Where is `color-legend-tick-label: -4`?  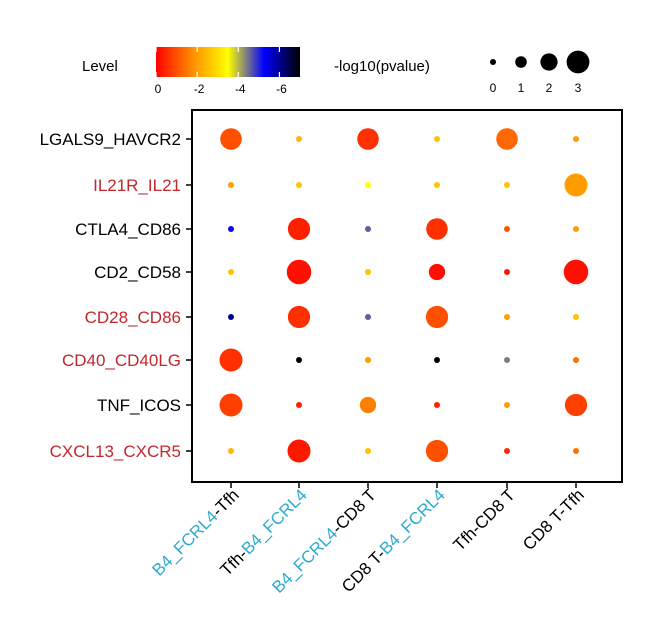
color-legend-tick-label: -4 is located at coordinates (240, 89).